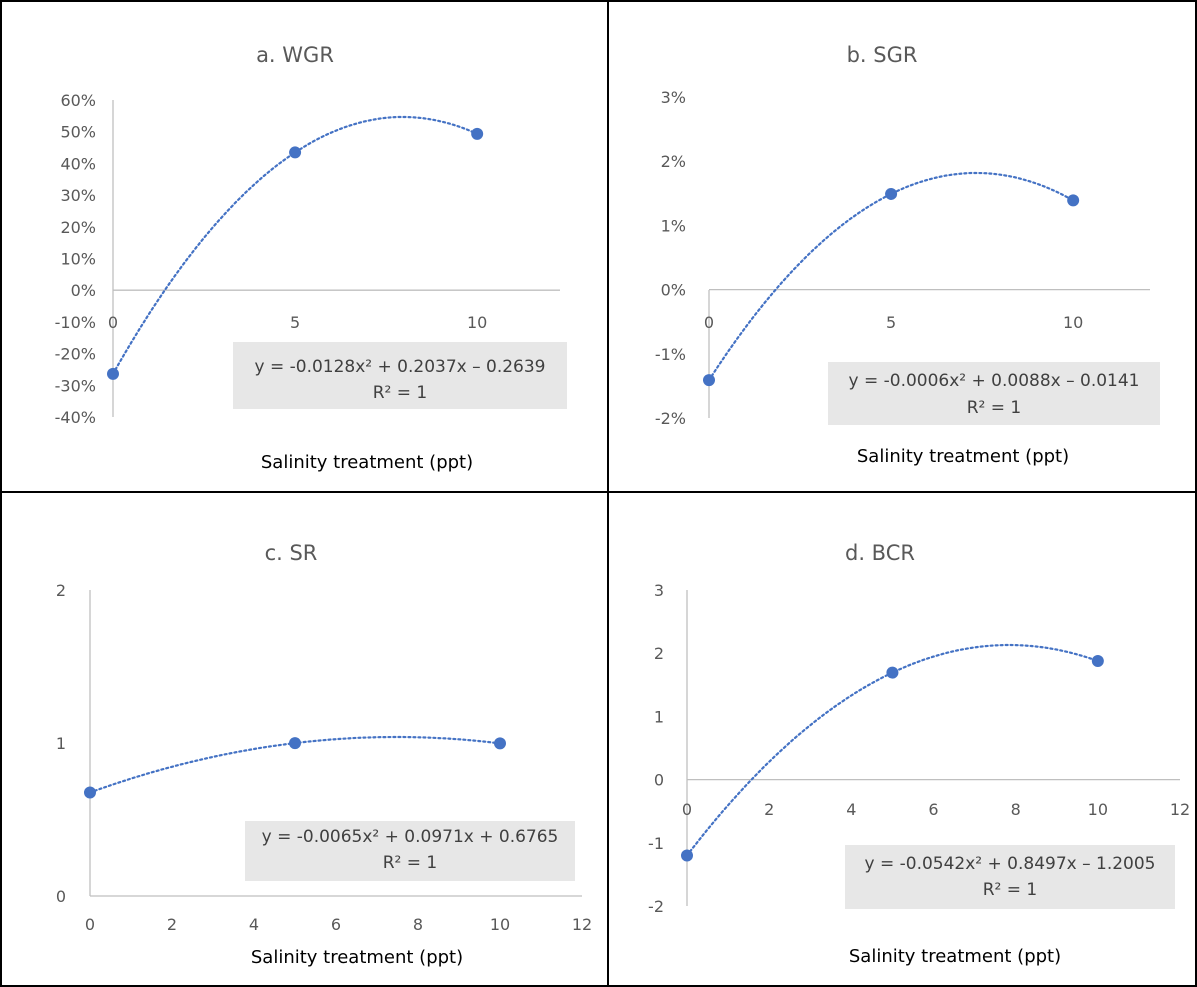 The height and width of the screenshot is (987, 1197). What do you see at coordinates (994, 381) in the screenshot?
I see `trendline-equation: y = -0.0006x² + 0.0088x – 0.0141` at bounding box center [994, 381].